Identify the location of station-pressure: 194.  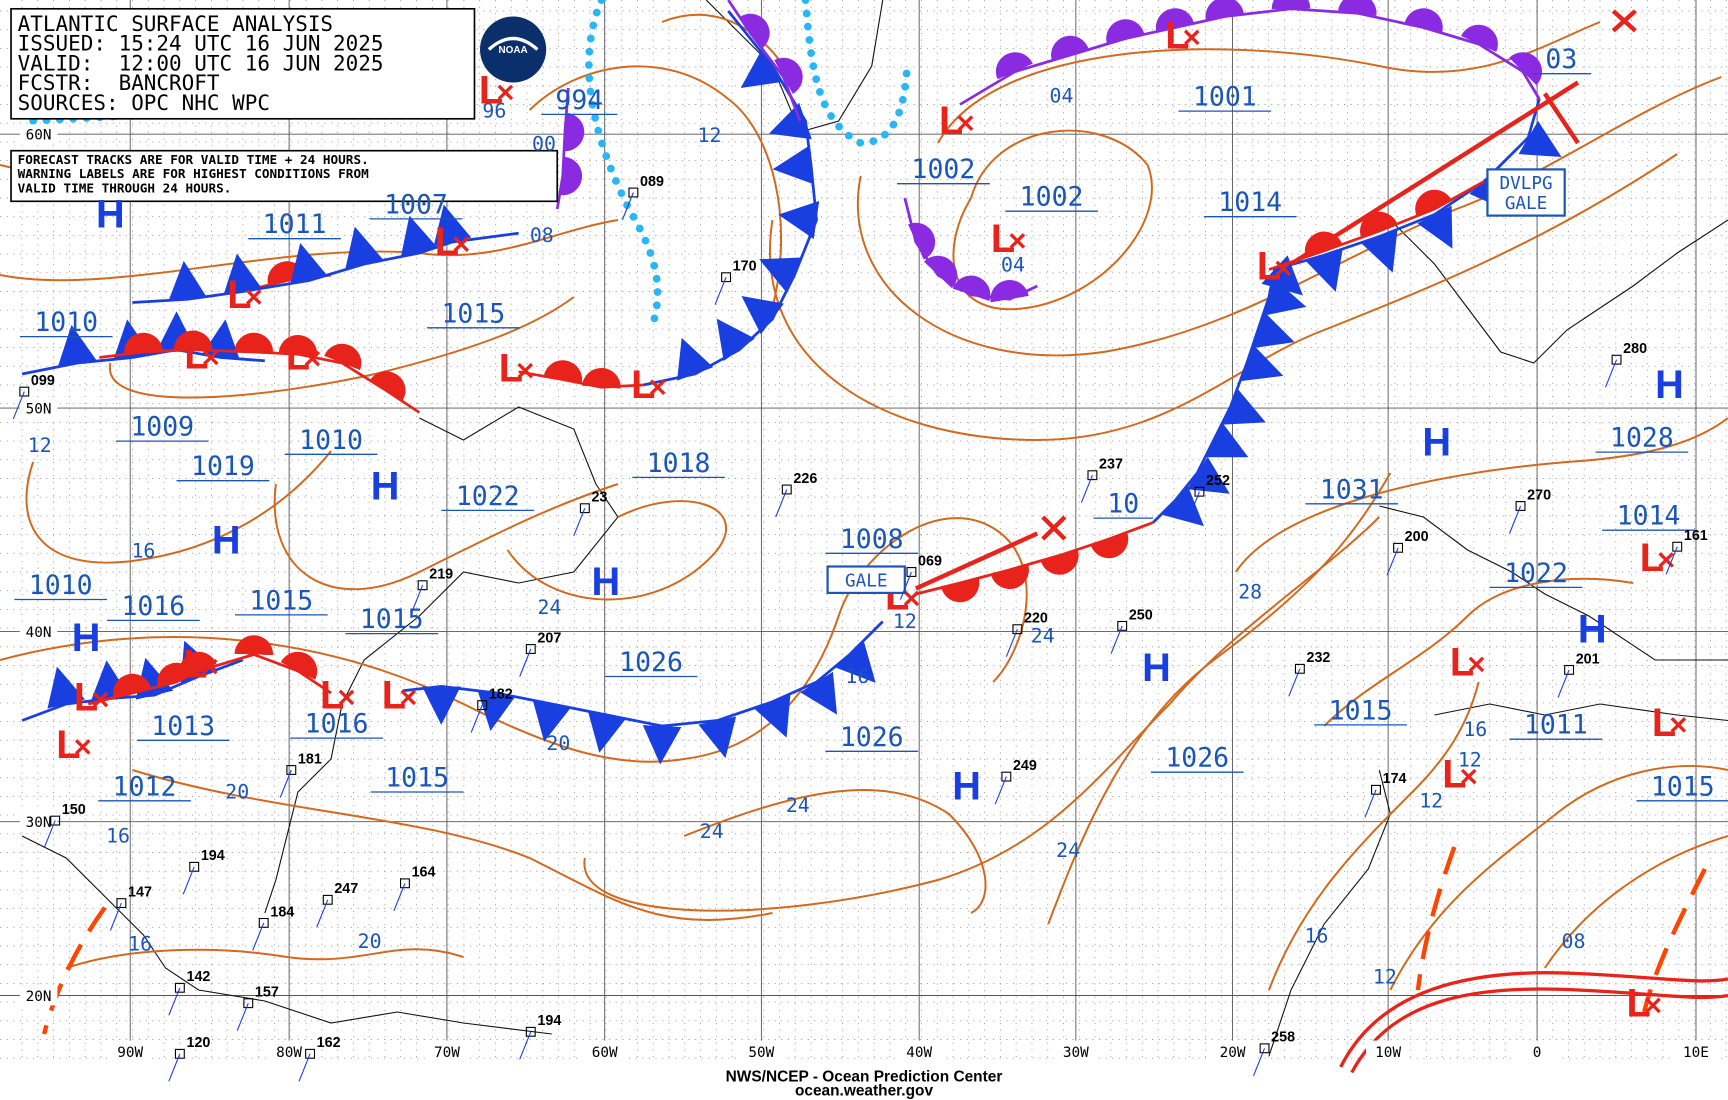
(549, 1021).